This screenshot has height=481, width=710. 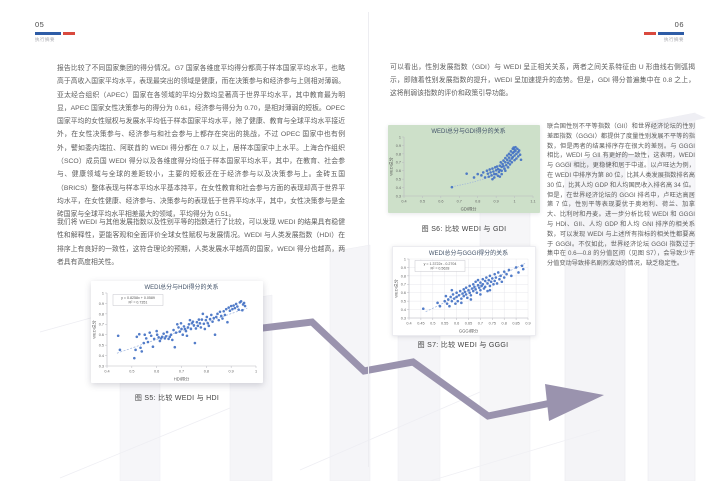 What do you see at coordinates (40, 24) in the screenshot?
I see `page-number-left: 05` at bounding box center [40, 24].